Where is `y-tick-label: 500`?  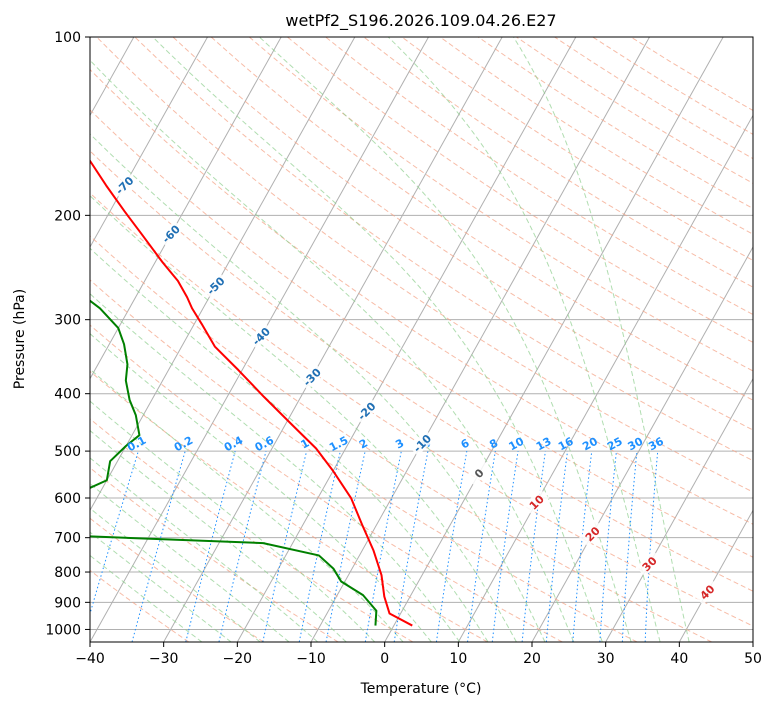
y-tick-label: 500 is located at coordinates (67, 452).